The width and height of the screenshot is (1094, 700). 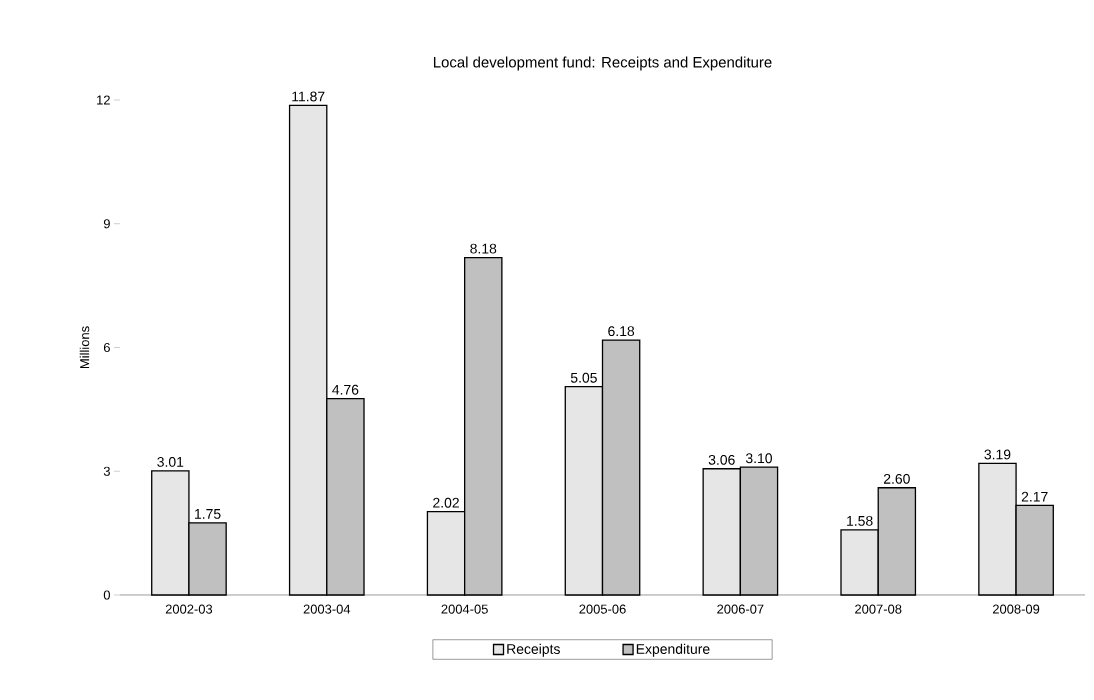 I want to click on x-tick-label: 2008-09, so click(x=1016, y=609).